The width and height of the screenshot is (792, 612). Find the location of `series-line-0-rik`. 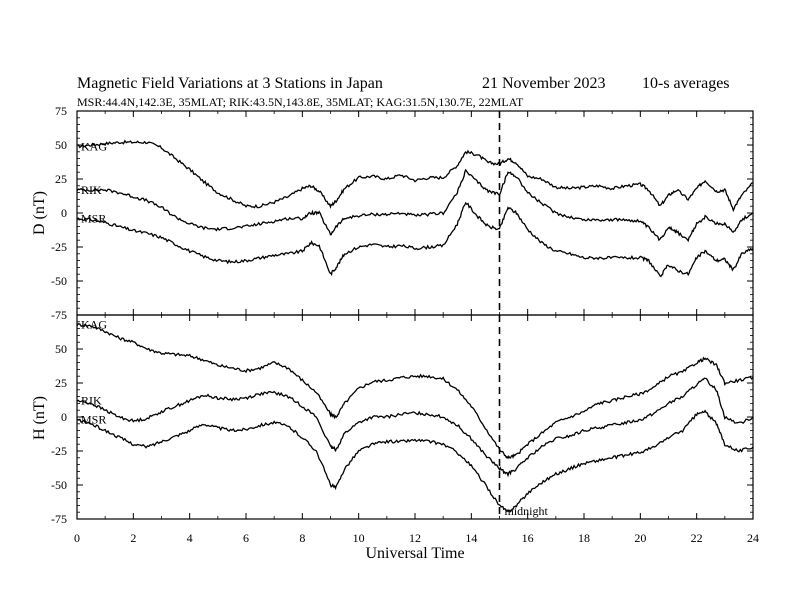

series-line-0-rik is located at coordinates (415, 205).